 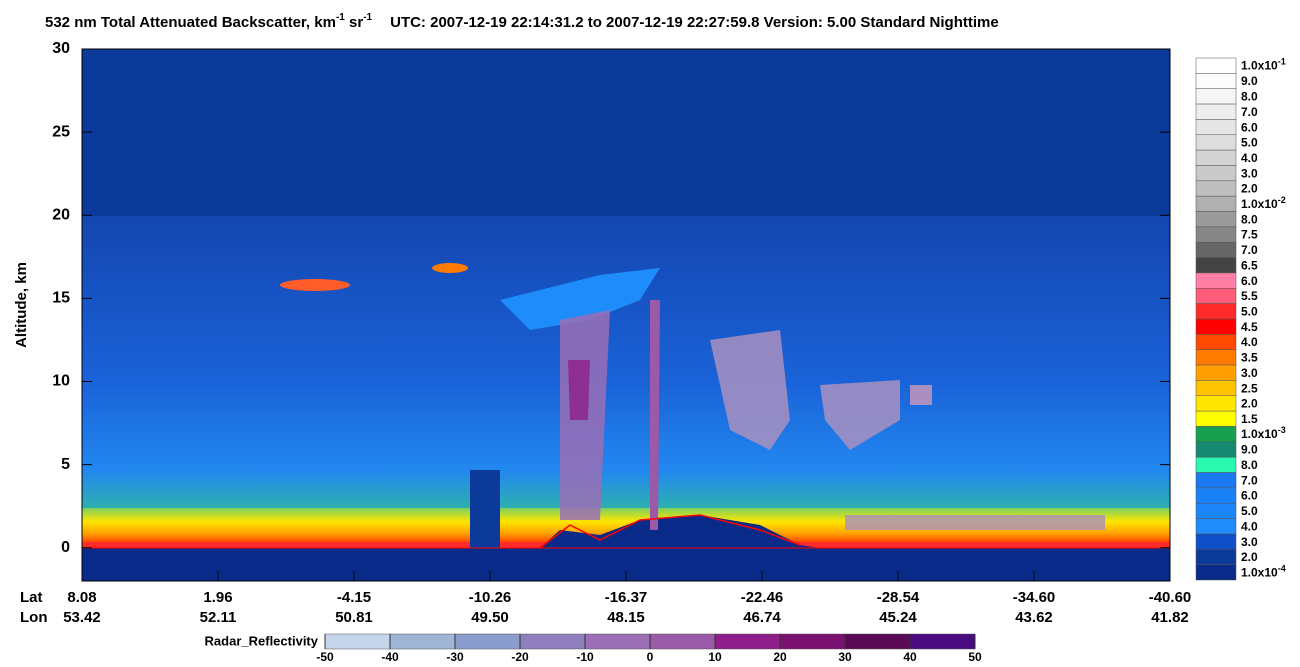 What do you see at coordinates (390, 657) in the screenshot?
I see `radar-tick-label: -40` at bounding box center [390, 657].